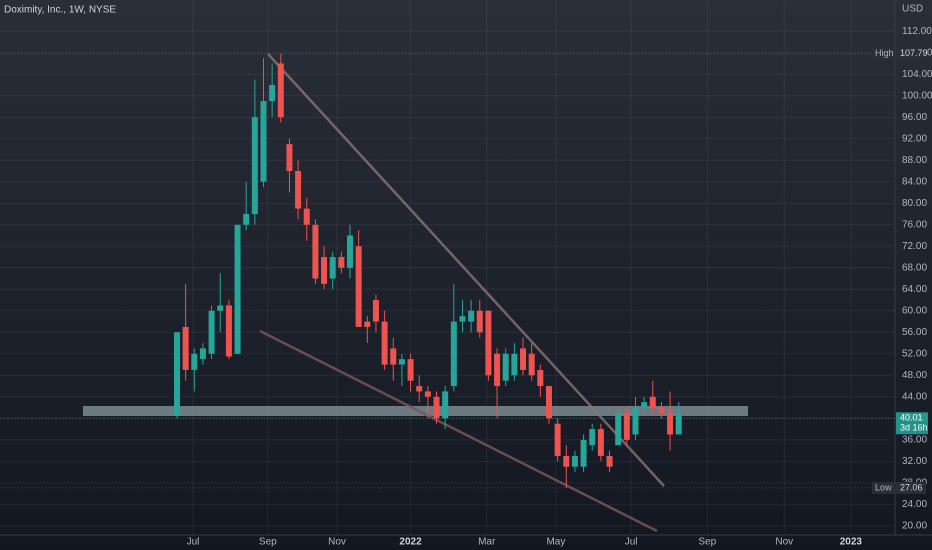  Describe the element at coordinates (914, 461) in the screenshot. I see `y-tick-label: 32.00` at that location.